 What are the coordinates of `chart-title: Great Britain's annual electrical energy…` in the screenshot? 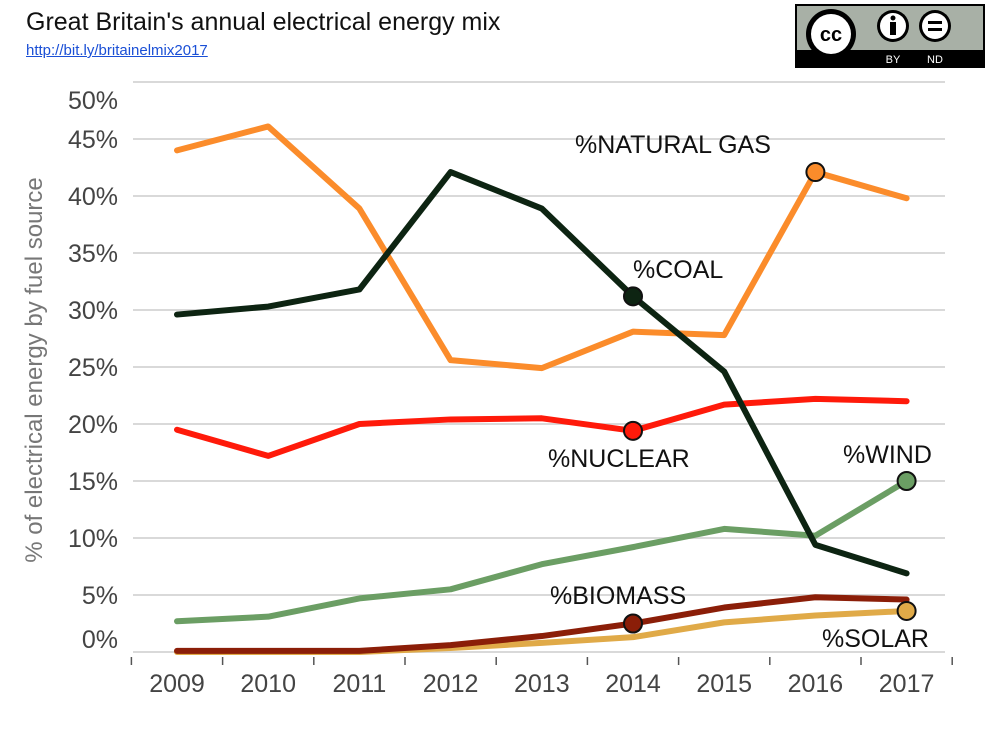 It's located at (263, 22).